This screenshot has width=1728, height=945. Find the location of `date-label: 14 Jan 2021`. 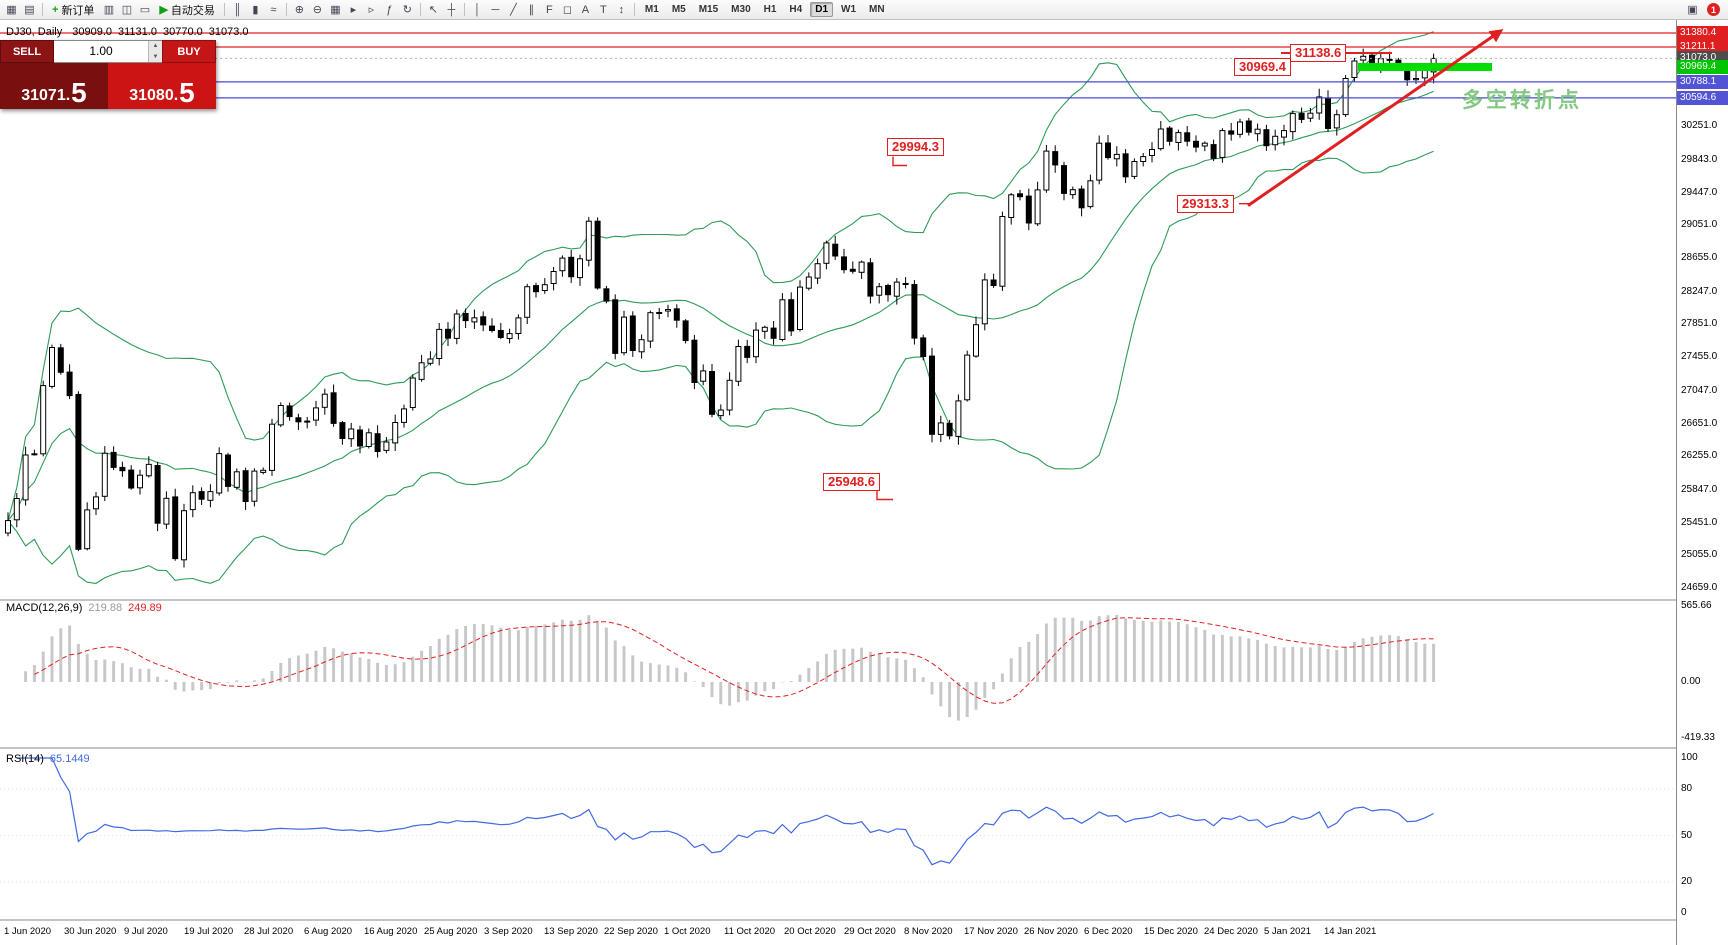

date-label: 14 Jan 2021 is located at coordinates (1350, 931).